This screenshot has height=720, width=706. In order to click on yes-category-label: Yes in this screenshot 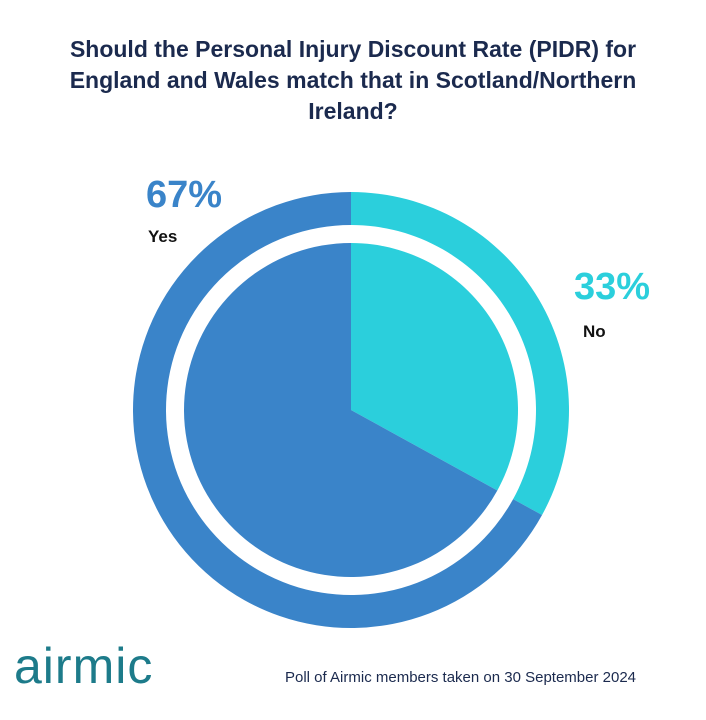, I will do `click(163, 236)`.